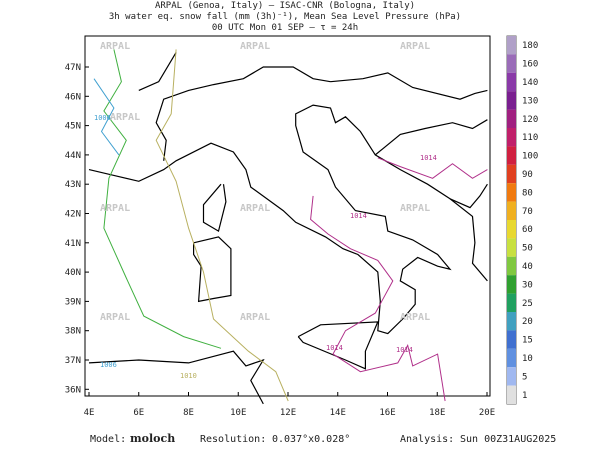 The height and width of the screenshot is (454, 600). Describe the element at coordinates (530, 83) in the screenshot. I see `colorbar-label: 140` at that location.